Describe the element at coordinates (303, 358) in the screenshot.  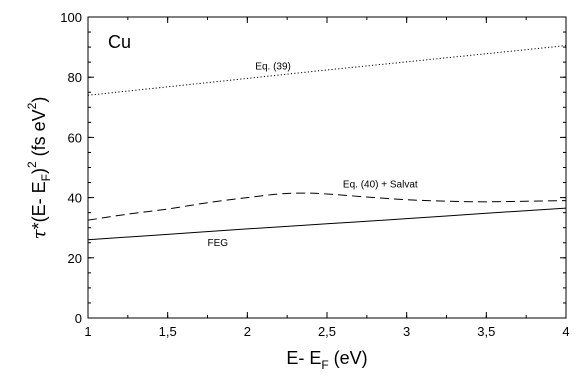
I see `x-axis-title-main: E- E` at that location.